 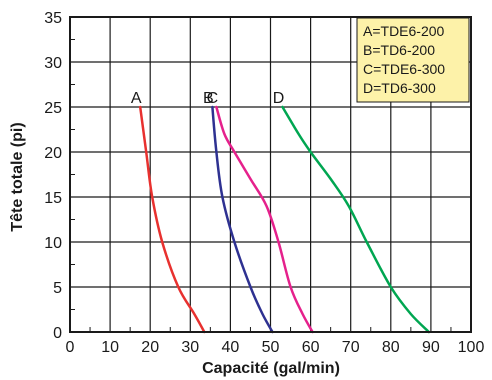 I want to click on legend-box, so click(x=413, y=60).